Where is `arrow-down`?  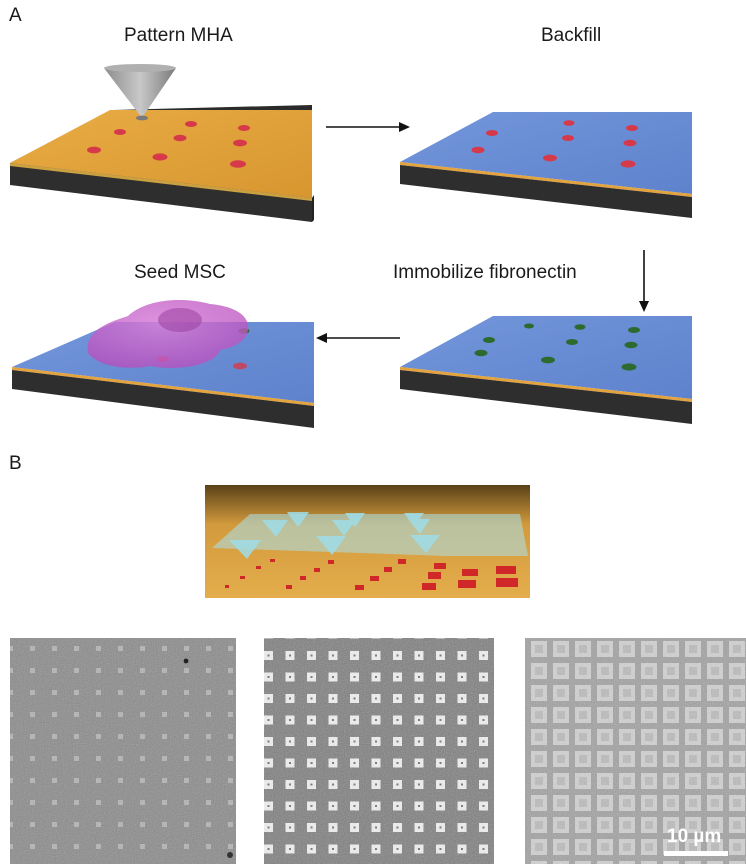
arrow-down is located at coordinates (644, 281).